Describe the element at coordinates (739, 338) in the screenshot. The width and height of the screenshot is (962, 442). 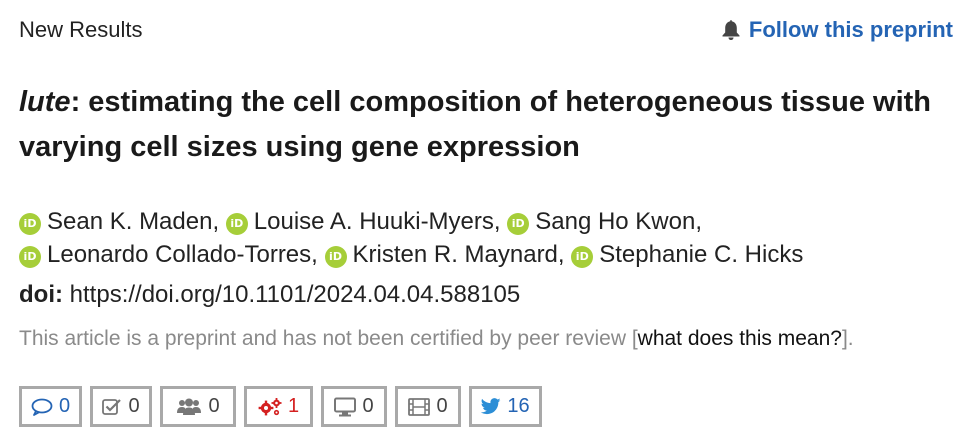
I see `what-does-this-mean-link: what does this mean?` at that location.